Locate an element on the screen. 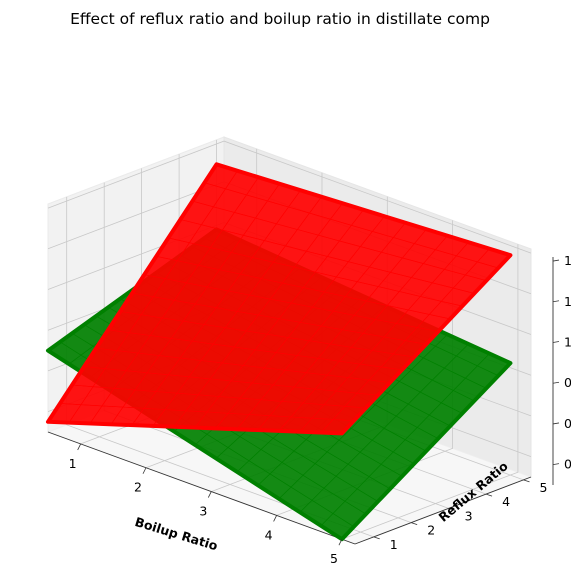  y-tick-label: 1 is located at coordinates (394, 544).